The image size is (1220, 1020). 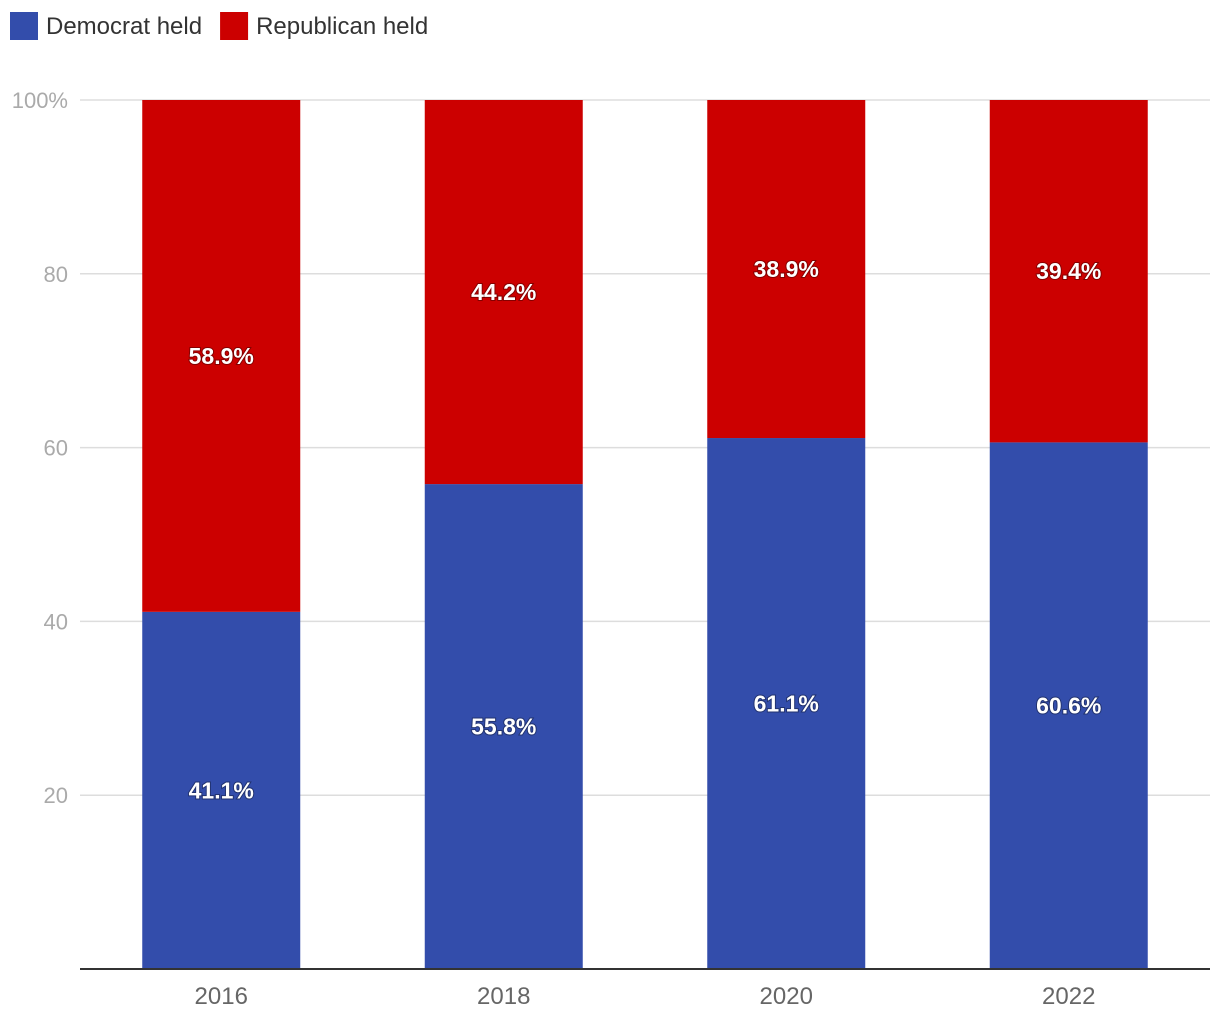 I want to click on bar-2022-republican, so click(x=1068, y=271).